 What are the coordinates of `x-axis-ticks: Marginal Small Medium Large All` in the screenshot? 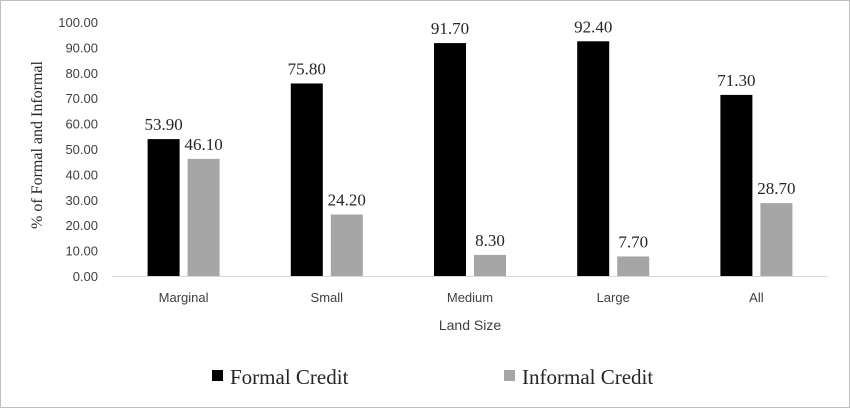 It's located at (461, 297).